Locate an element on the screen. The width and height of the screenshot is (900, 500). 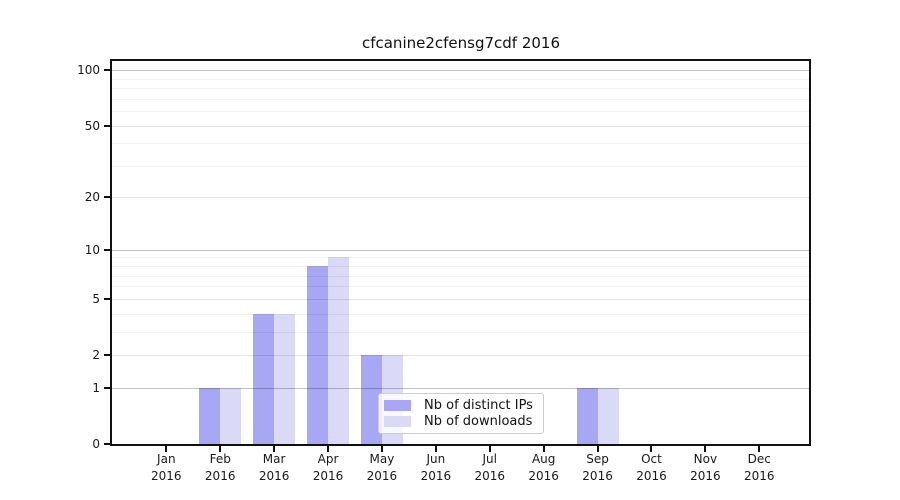
y-tick-label-2: 2 is located at coordinates (96, 355).